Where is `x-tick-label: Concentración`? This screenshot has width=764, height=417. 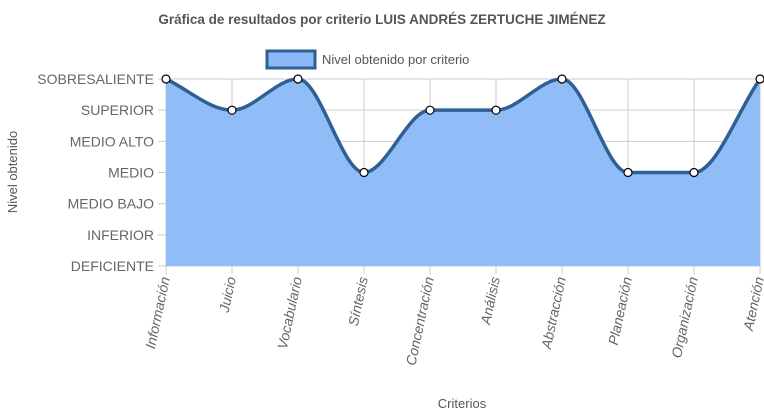
x-tick-label: Concentración is located at coordinates (420, 321).